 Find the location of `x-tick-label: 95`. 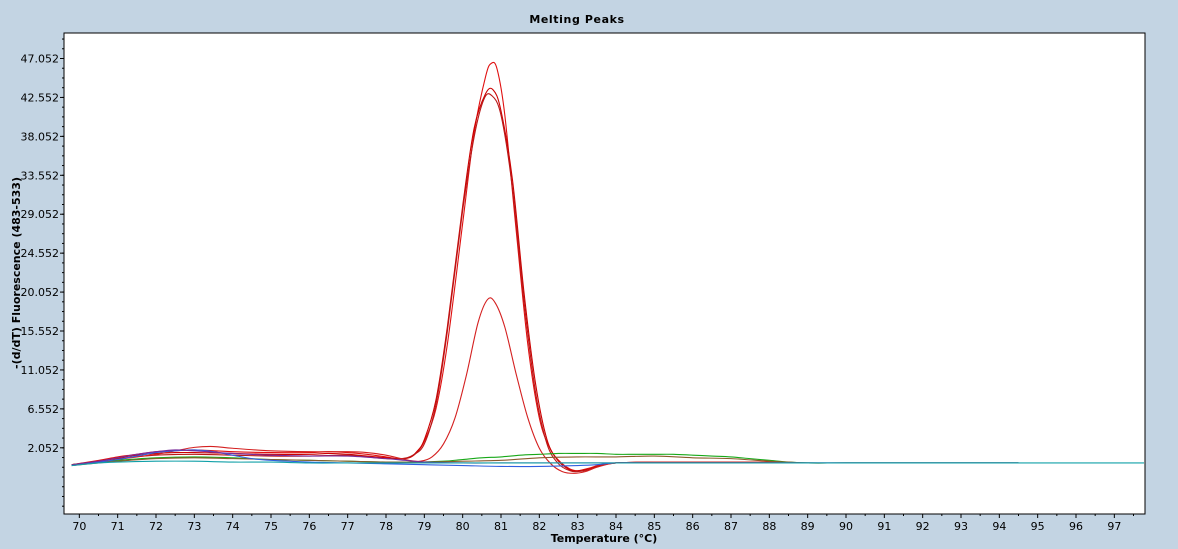

x-tick-label: 95 is located at coordinates (1038, 526).